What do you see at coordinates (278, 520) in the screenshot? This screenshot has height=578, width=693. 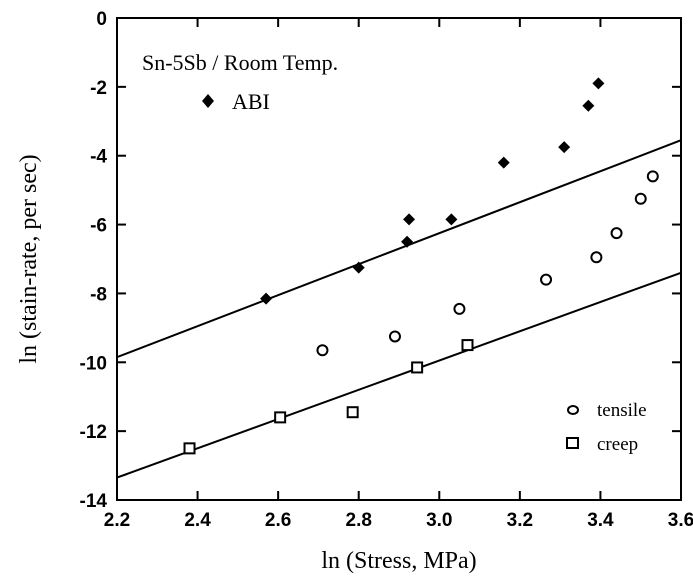 I see `x-tick-label: 2.6` at bounding box center [278, 520].